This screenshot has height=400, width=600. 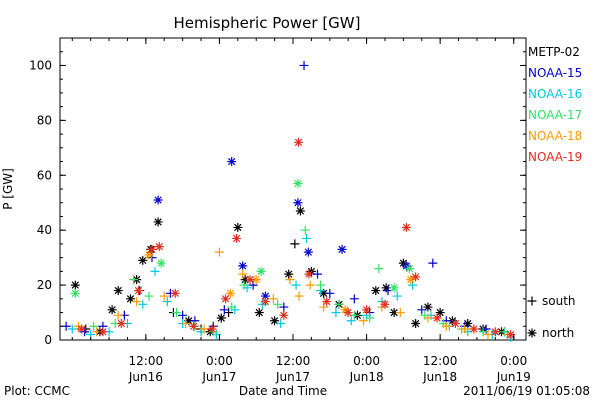 What do you see at coordinates (559, 301) in the screenshot?
I see `marker-legend-label-south: south` at bounding box center [559, 301].